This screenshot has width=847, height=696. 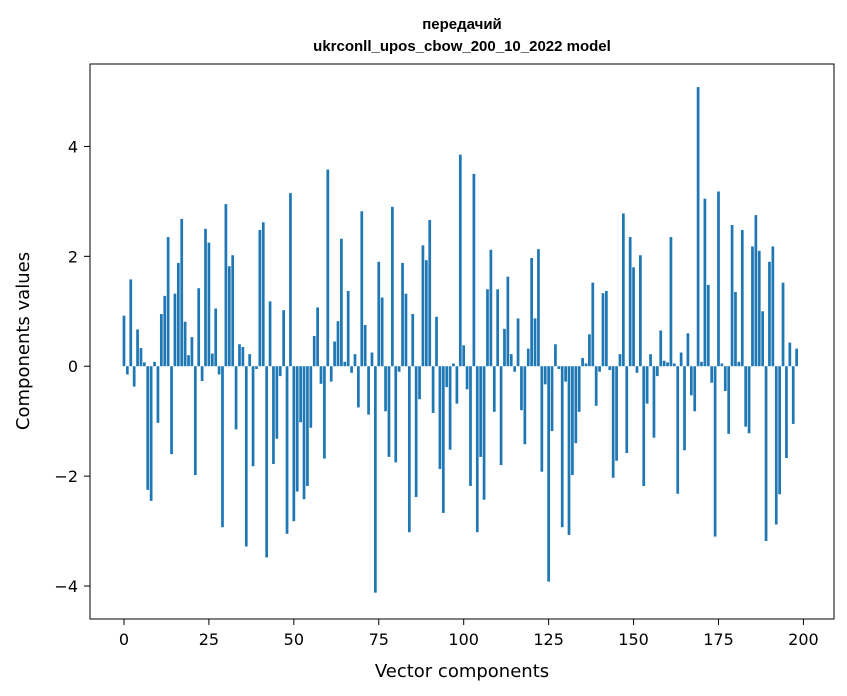 What do you see at coordinates (23, 341) in the screenshot?
I see `y-axis-label: Components values` at bounding box center [23, 341].